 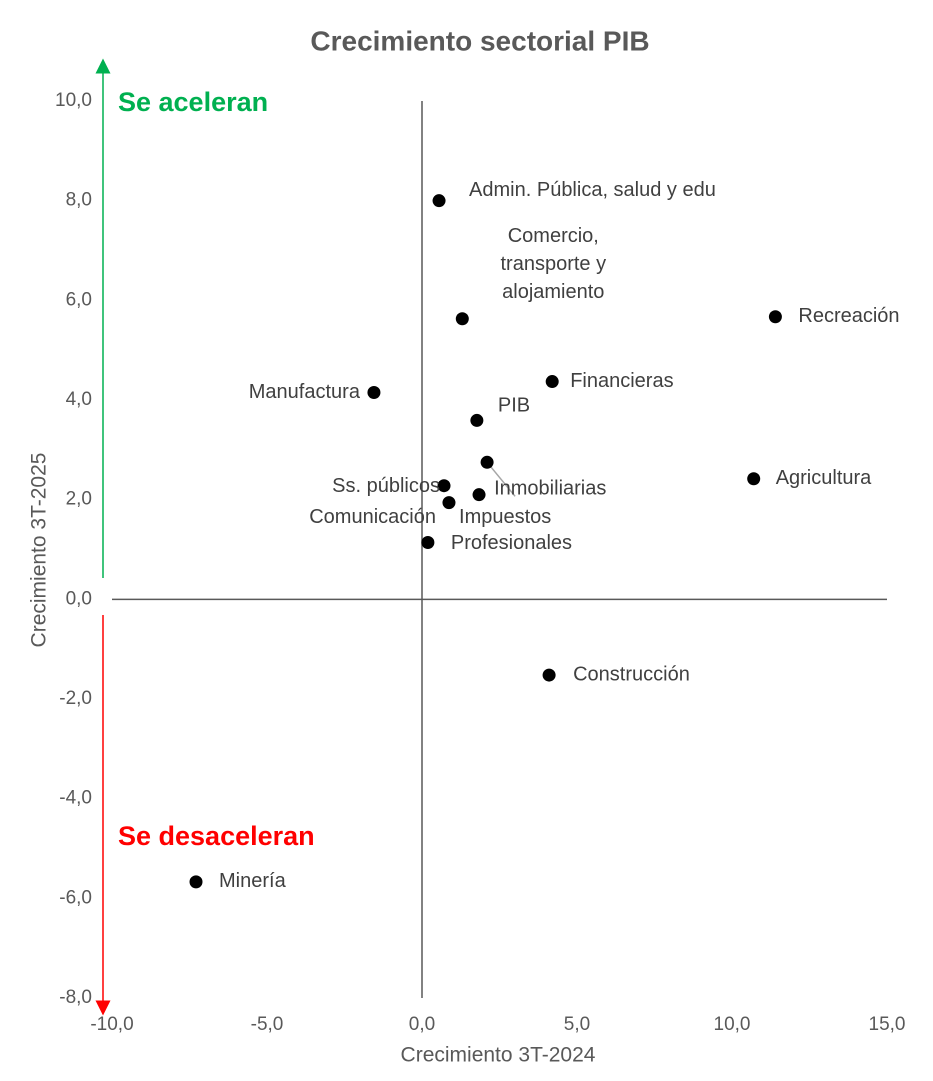 I want to click on x-tick-label: -5,0, so click(x=267, y=1024).